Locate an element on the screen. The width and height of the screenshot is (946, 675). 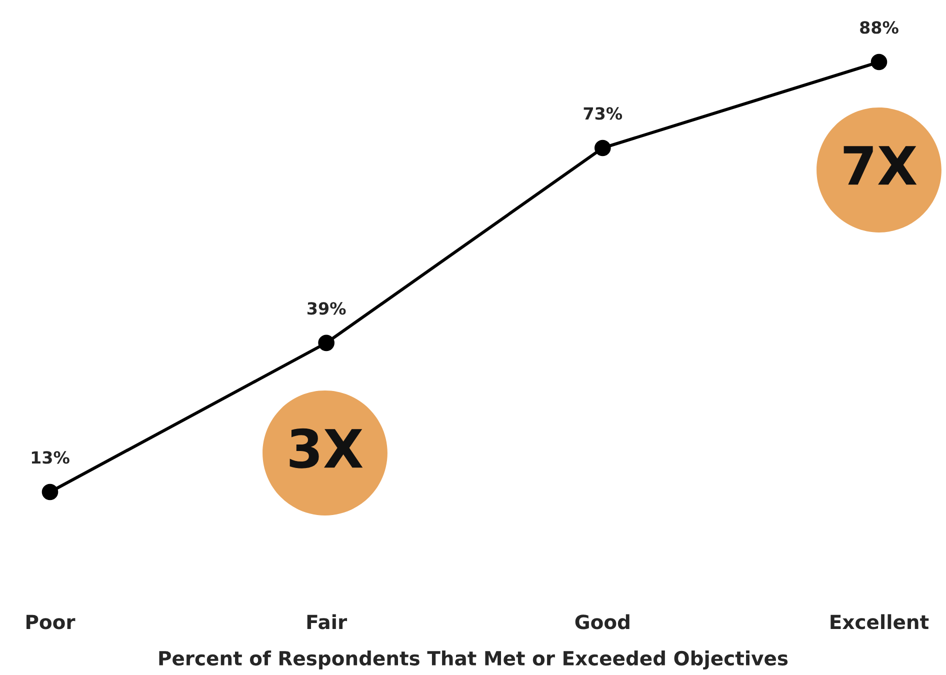
data-label: 39% is located at coordinates (327, 308).